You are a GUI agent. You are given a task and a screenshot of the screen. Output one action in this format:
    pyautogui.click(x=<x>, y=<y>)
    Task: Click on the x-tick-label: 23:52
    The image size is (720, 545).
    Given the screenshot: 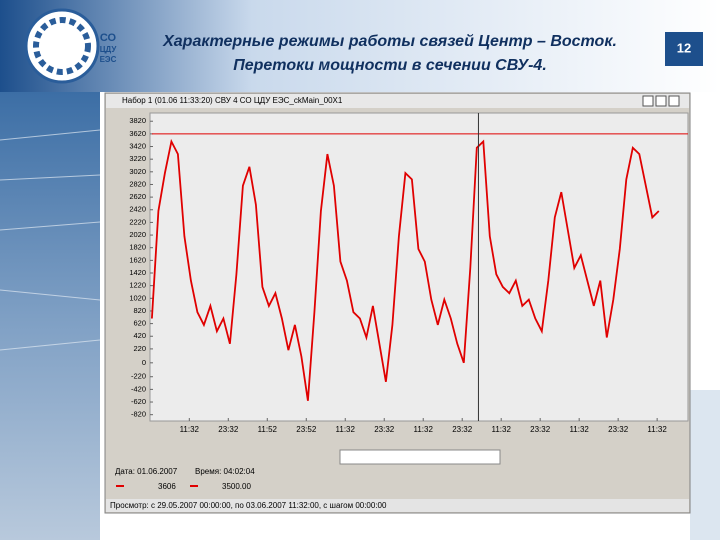 What is the action you would take?
    pyautogui.click(x=306, y=429)
    